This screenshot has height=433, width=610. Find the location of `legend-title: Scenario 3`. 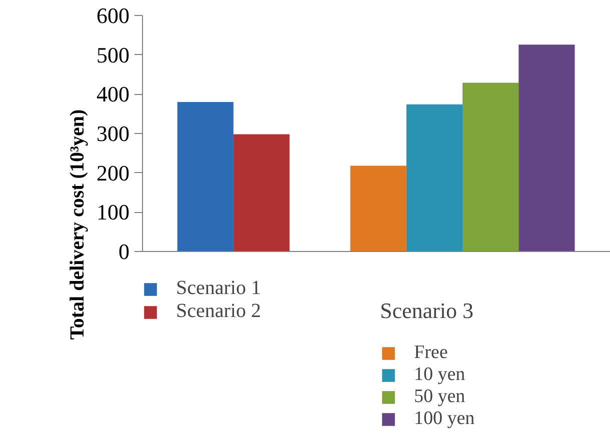

legend-title: Scenario 3 is located at coordinates (427, 311).